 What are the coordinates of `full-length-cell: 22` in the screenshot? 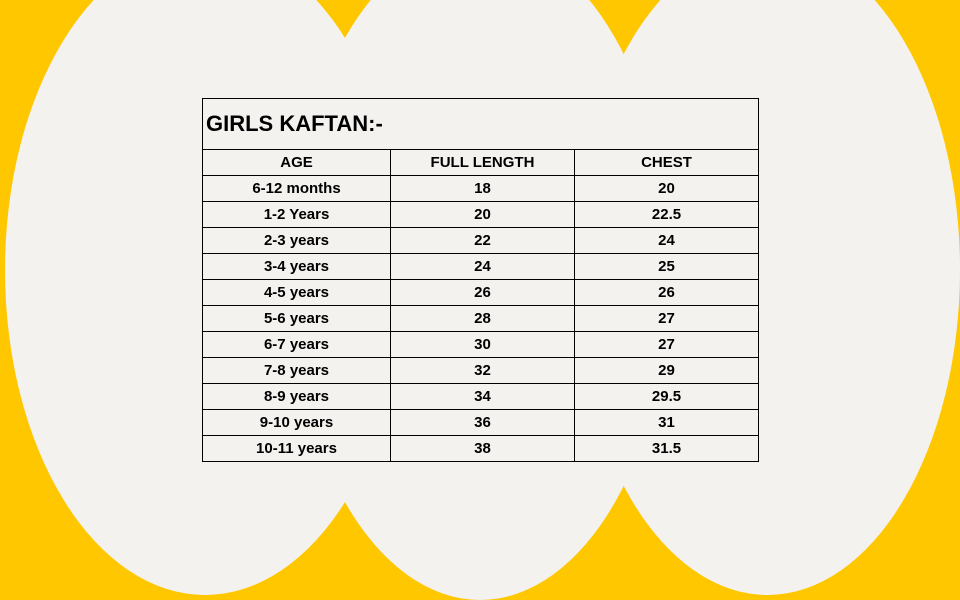 It's located at (482, 240).